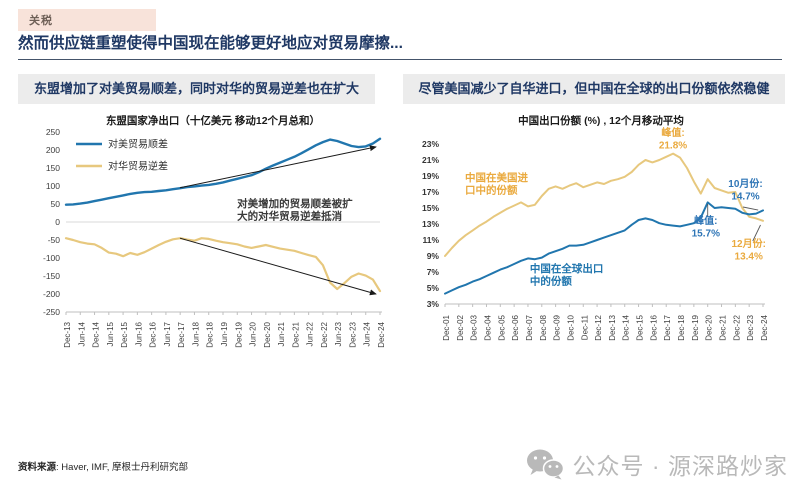 This screenshot has height=490, width=800. Describe the element at coordinates (433, 288) in the screenshot. I see `svg-text: 5%` at that location.